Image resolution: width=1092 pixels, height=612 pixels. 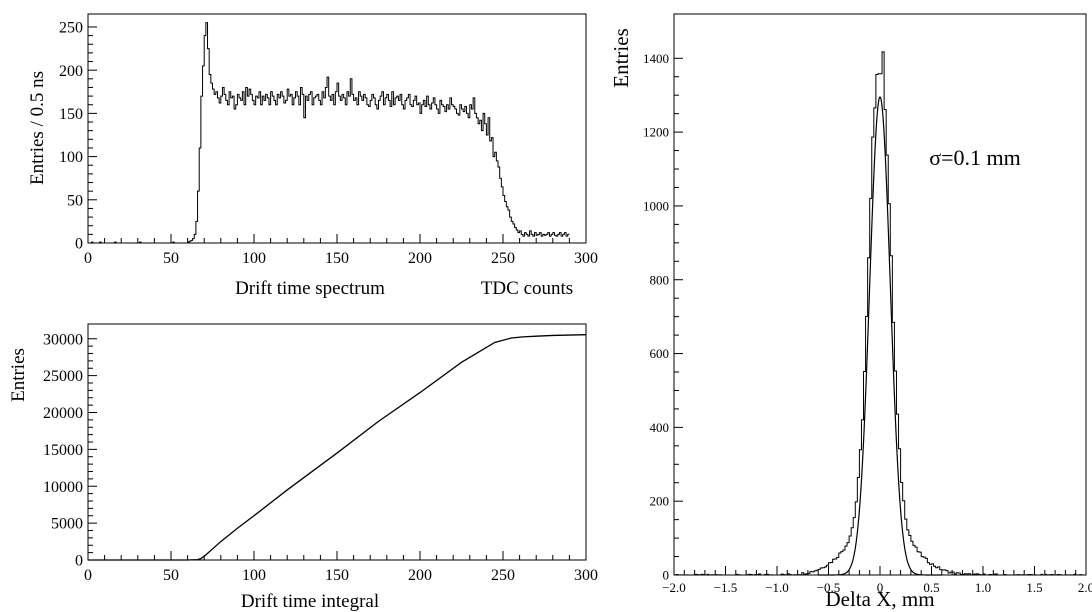 I want to click on y-tick-label: 25000, so click(x=63, y=376).